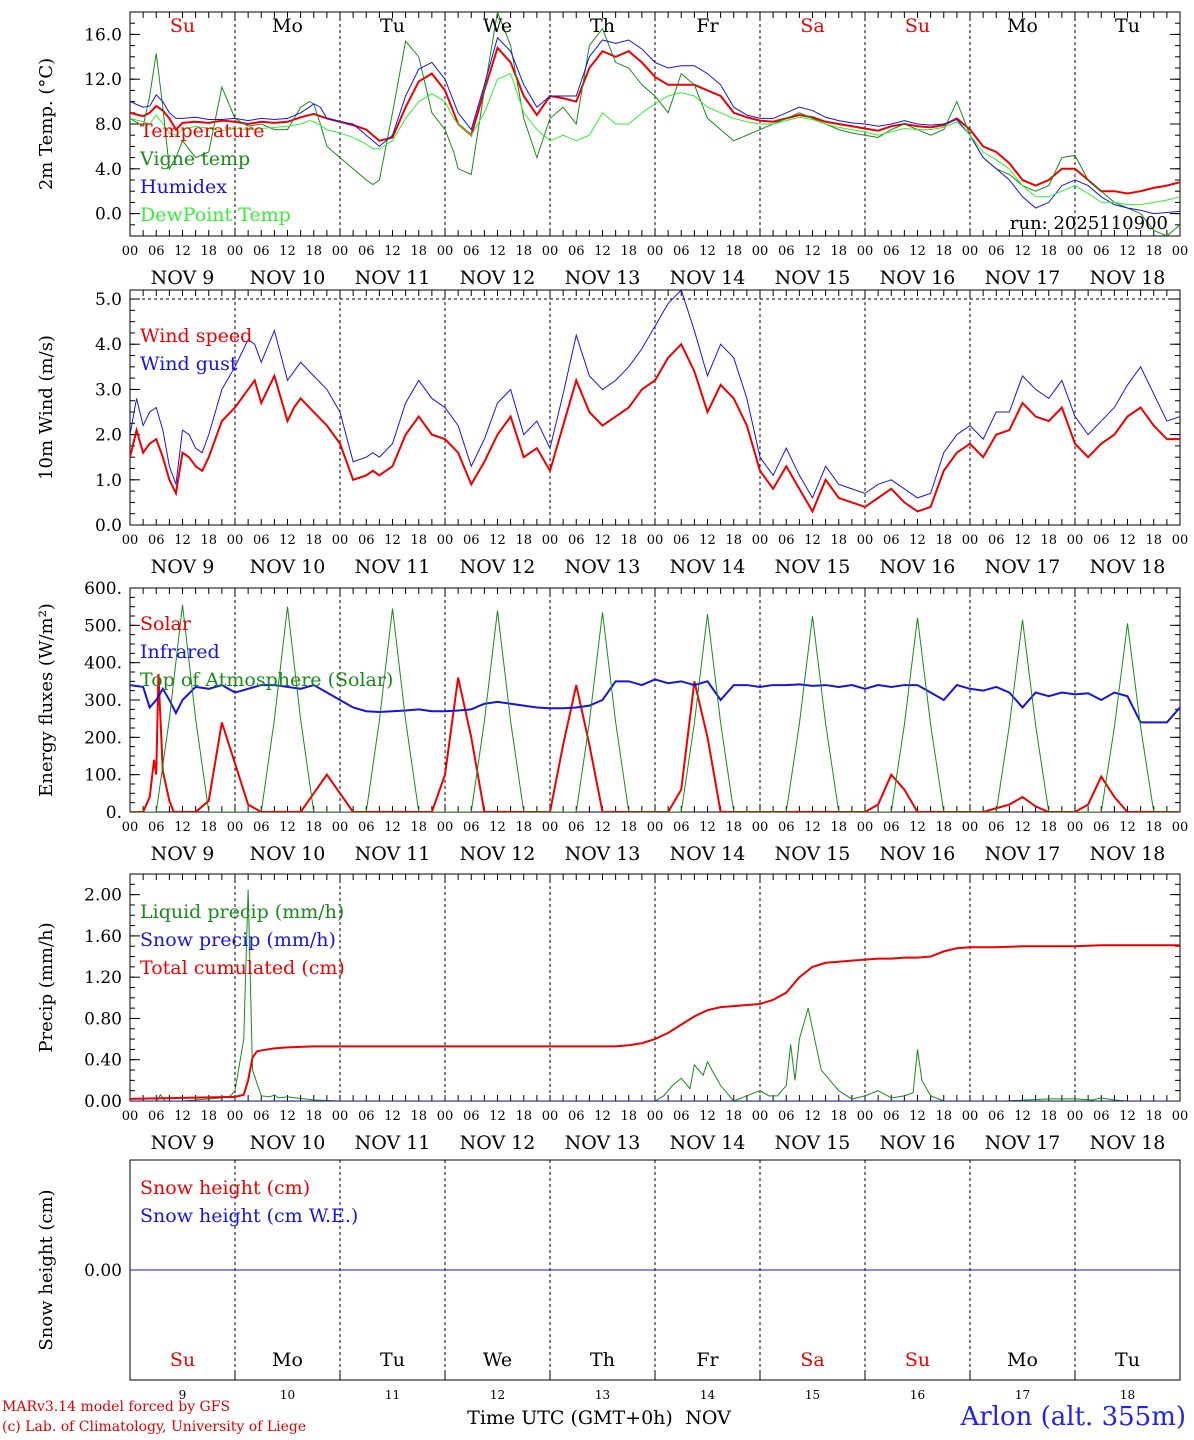 This screenshot has width=1194, height=1440. Describe the element at coordinates (497, 1395) in the screenshot. I see `day-number: 12` at that location.